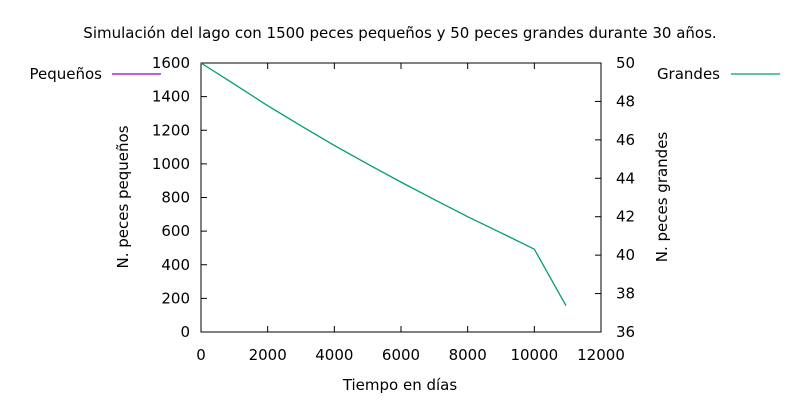  I want to click on y-right-tick-label: 36, so click(625, 332).